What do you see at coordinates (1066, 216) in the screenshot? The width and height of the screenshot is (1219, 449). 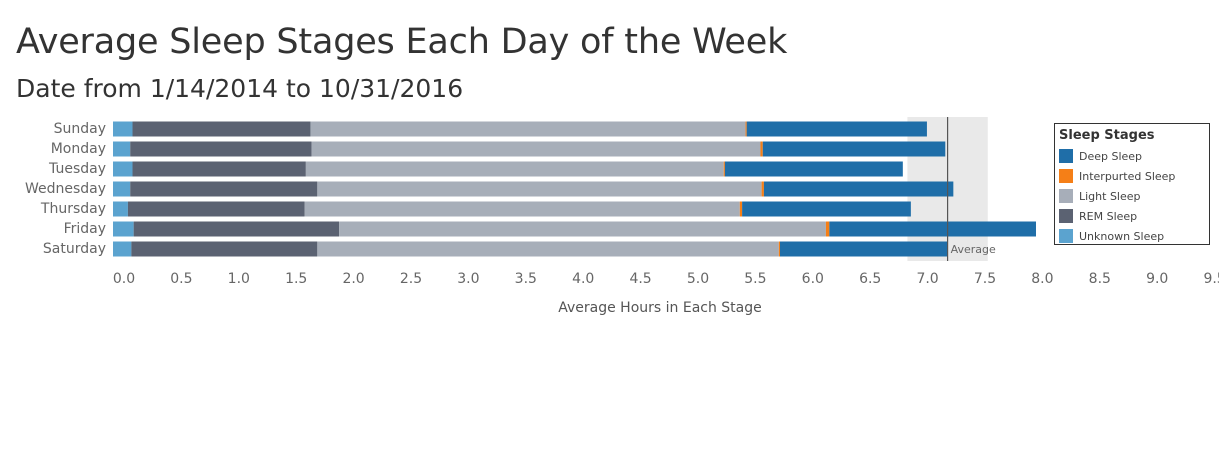 I see `legend-swatch-rem-sleep` at bounding box center [1066, 216].